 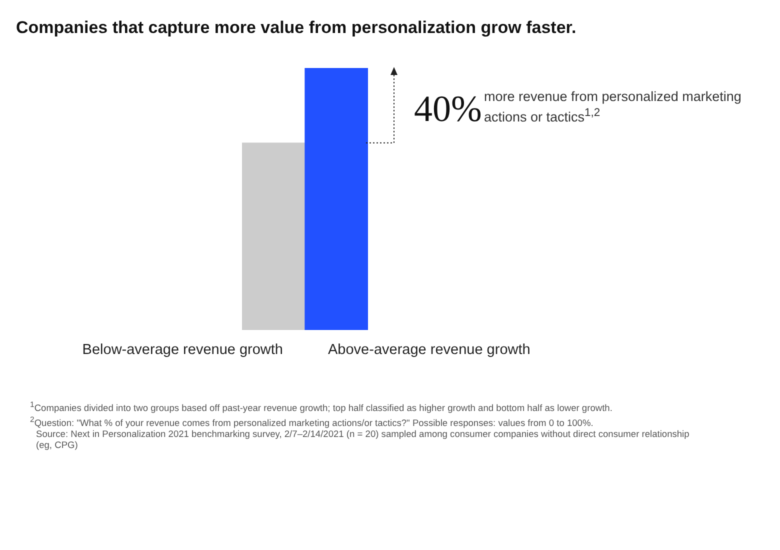 What do you see at coordinates (613, 107) in the screenshot?
I see `annotation: more revenue from personalized marketing actions or tactics$^{1,2}$` at bounding box center [613, 107].